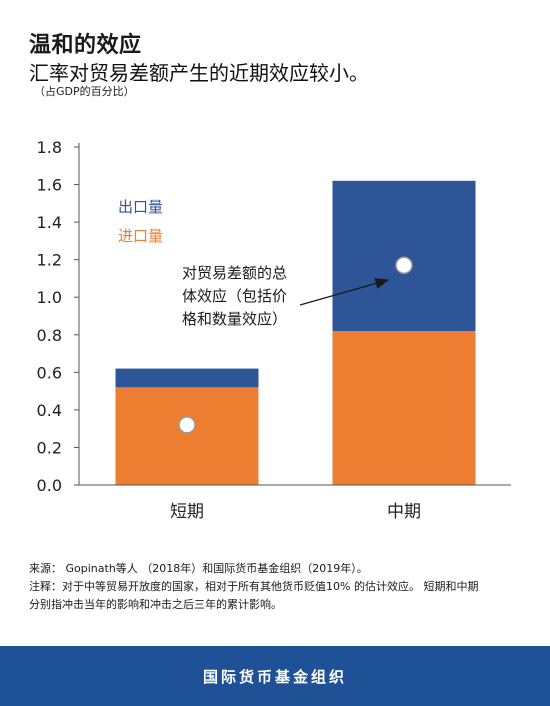 Image resolution: width=550 pixels, height=706 pixels. Describe the element at coordinates (187, 436) in the screenshot. I see `bar-import-short` at that location.